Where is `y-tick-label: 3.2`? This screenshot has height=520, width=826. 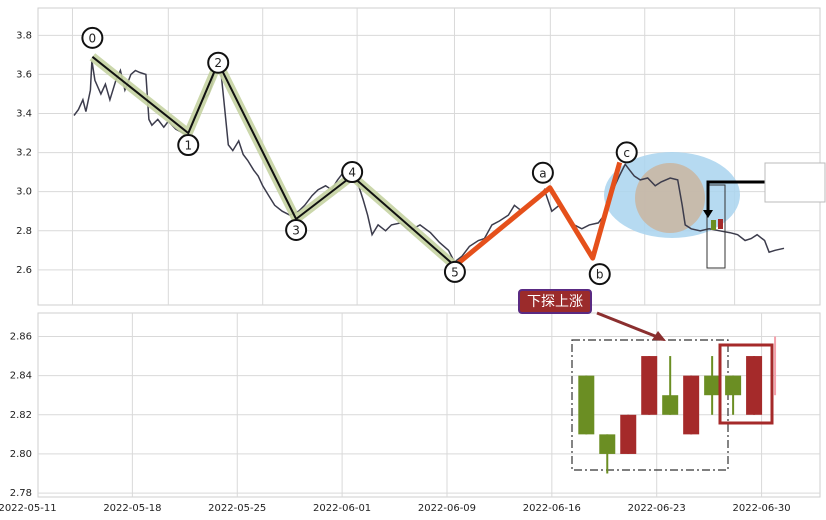 y-tick-label: 3.2 is located at coordinates (24, 153).